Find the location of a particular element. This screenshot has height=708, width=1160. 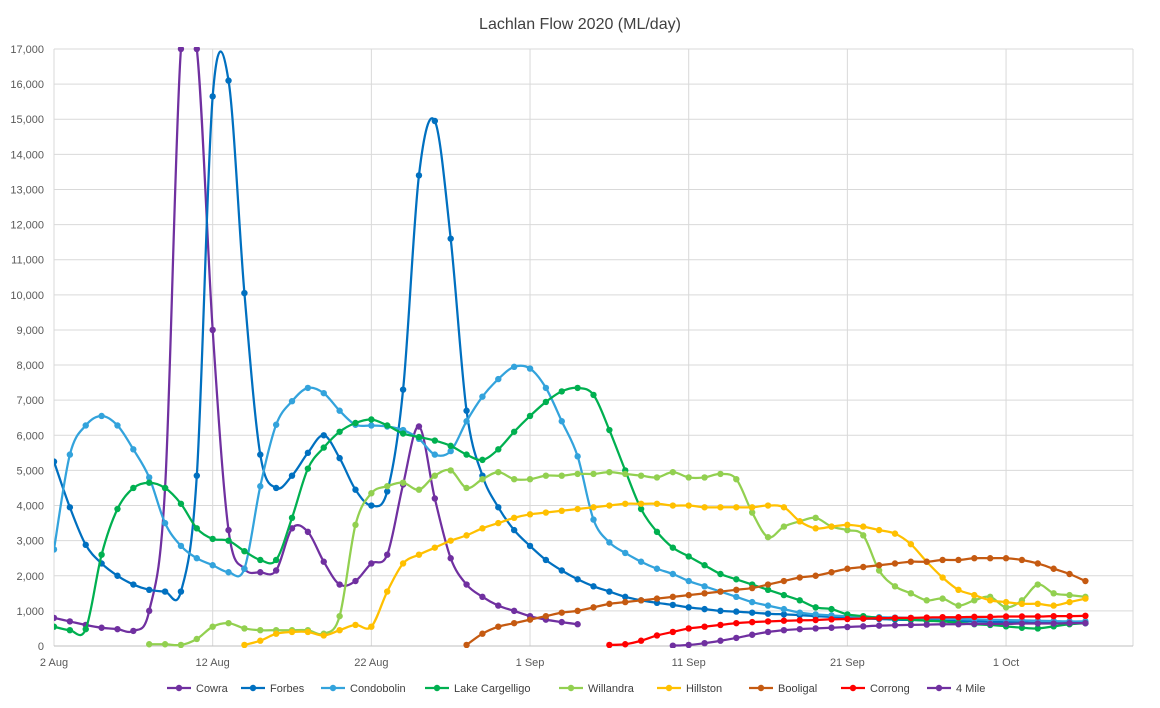

legend-label: Forbes is located at coordinates (287, 689).